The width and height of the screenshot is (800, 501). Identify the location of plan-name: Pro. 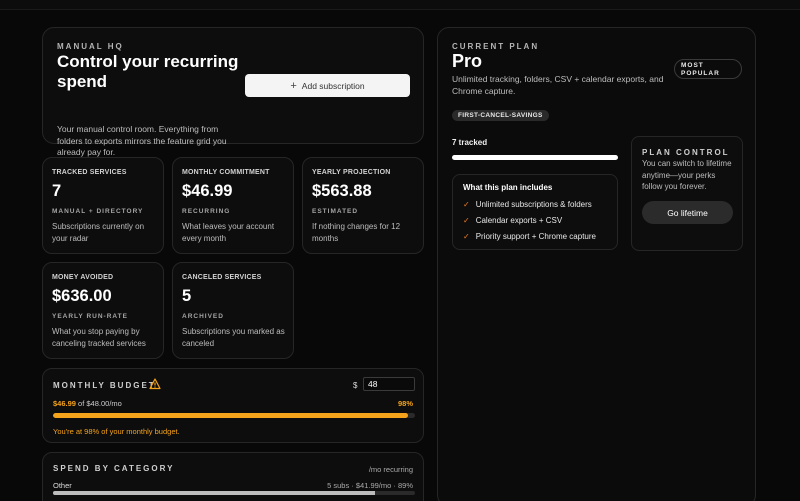
(467, 61).